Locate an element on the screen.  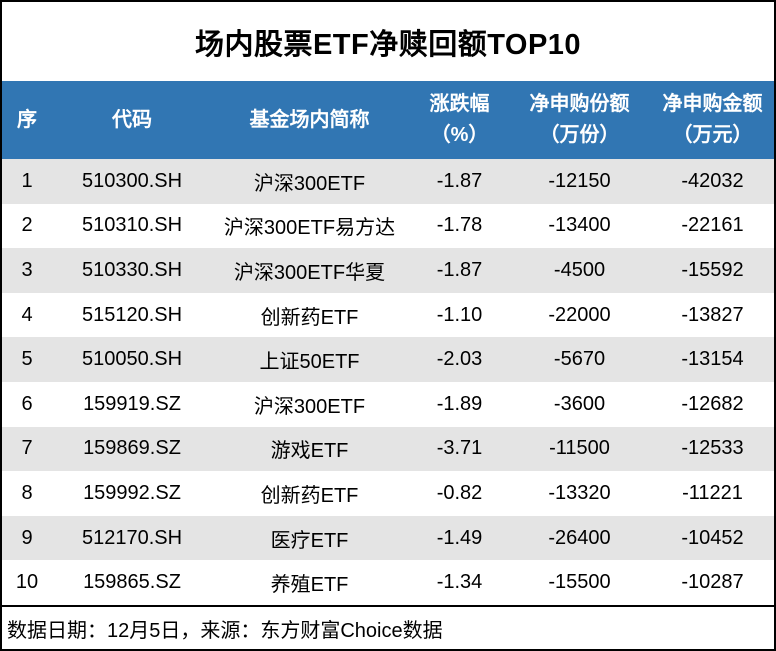
cell-fund-name: 养殖ETF is located at coordinates (309, 585).